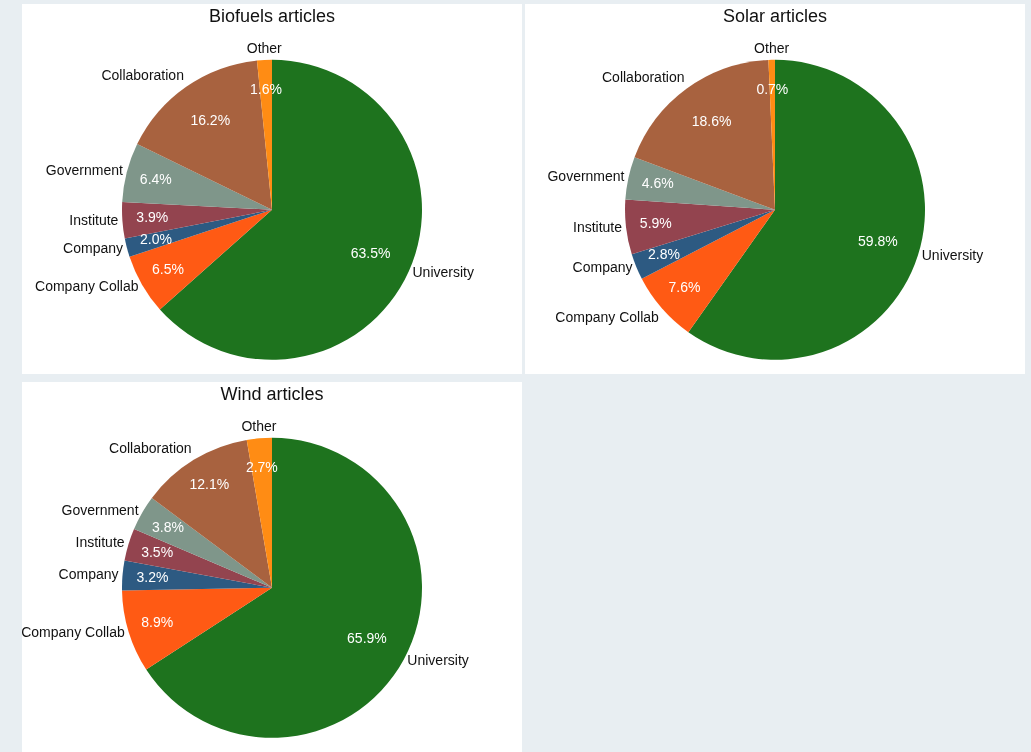 Image resolution: width=1031 pixels, height=752 pixels. Describe the element at coordinates (711, 121) in the screenshot. I see `data-label: 18.6%` at that location.